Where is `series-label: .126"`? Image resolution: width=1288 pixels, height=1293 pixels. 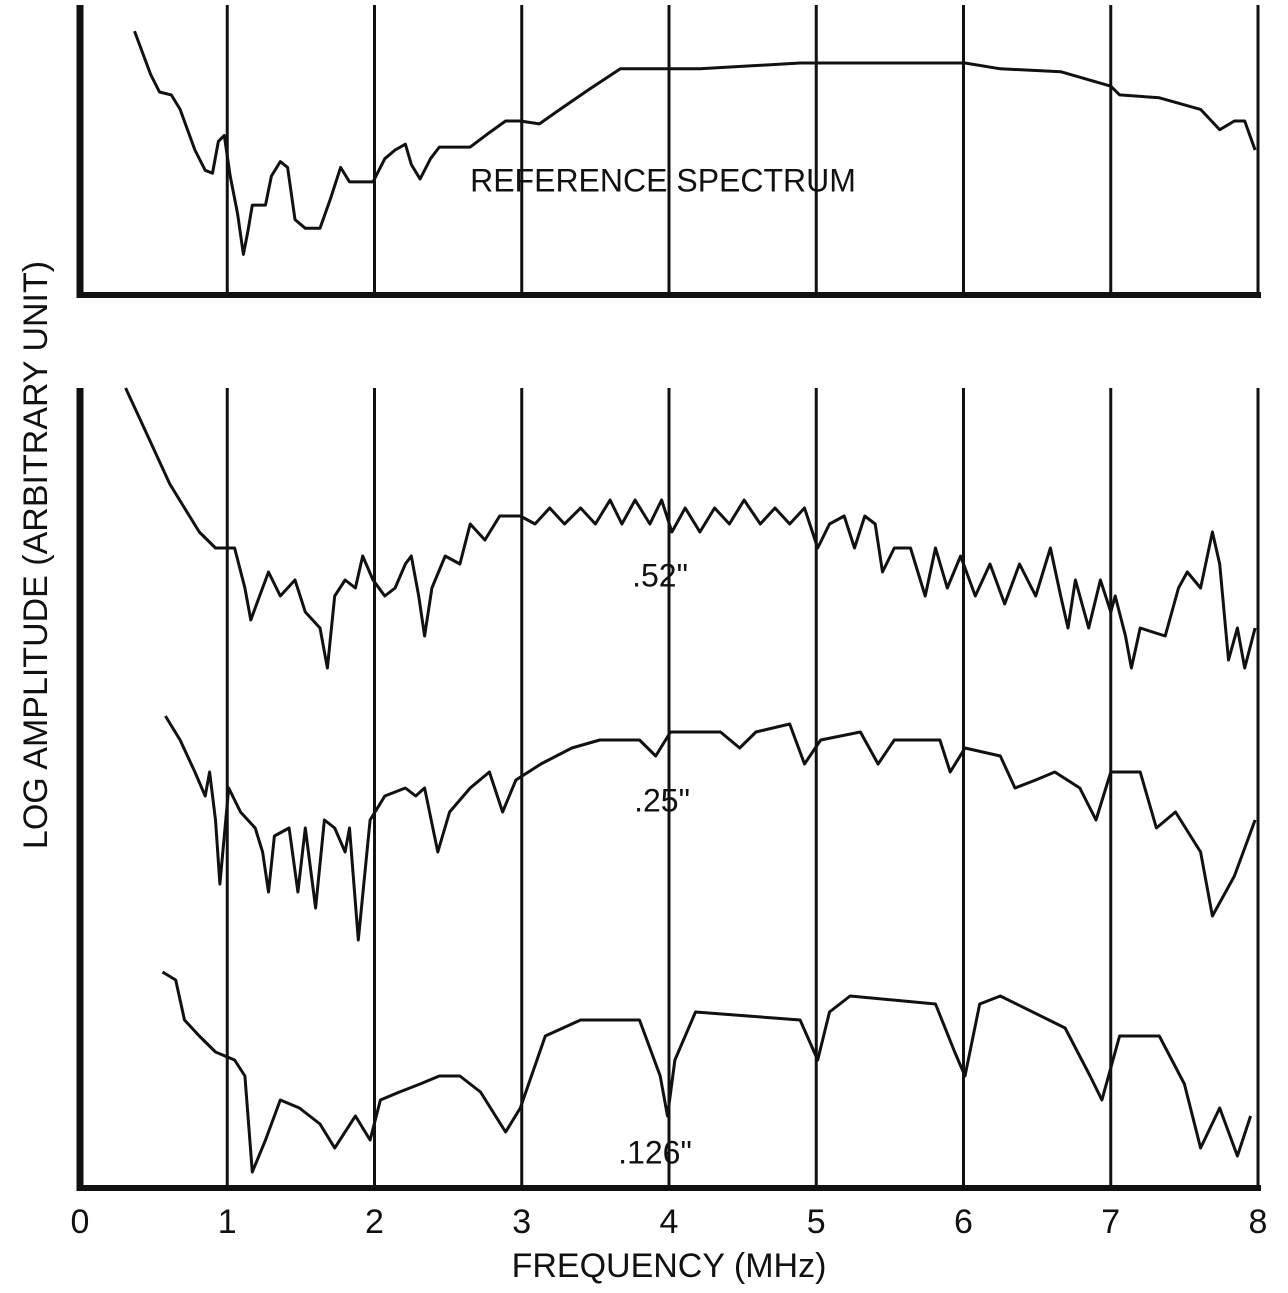
series-label: .126" is located at coordinates (655, 1152).